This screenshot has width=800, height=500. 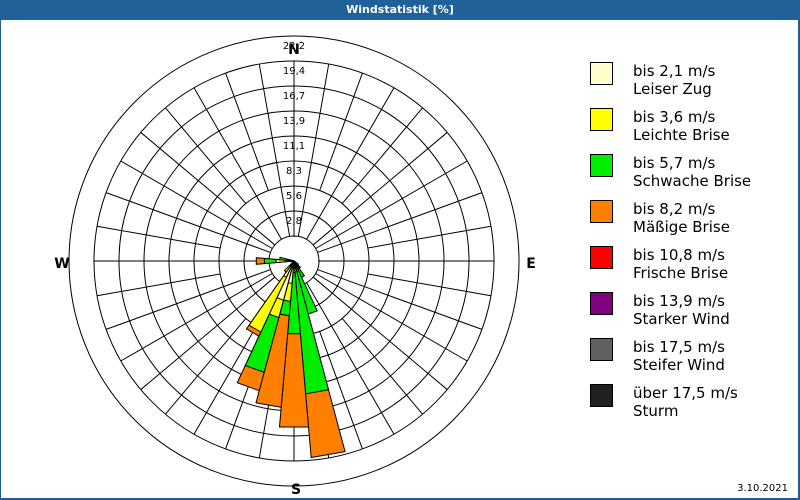 What do you see at coordinates (61, 264) in the screenshot?
I see `compass-west: W` at bounding box center [61, 264].